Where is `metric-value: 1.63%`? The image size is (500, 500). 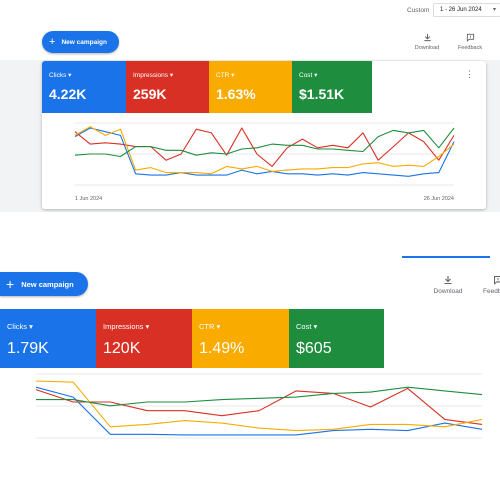 metric-value: 1.63% is located at coordinates (236, 94).